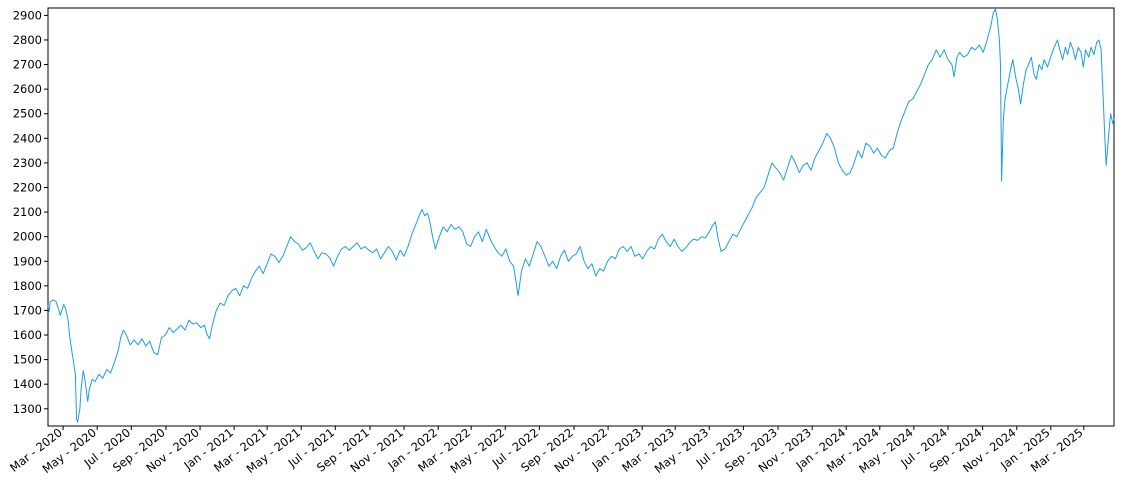 This screenshot has width=1125, height=492. I want to click on y-tick-label: 1300, so click(27, 409).